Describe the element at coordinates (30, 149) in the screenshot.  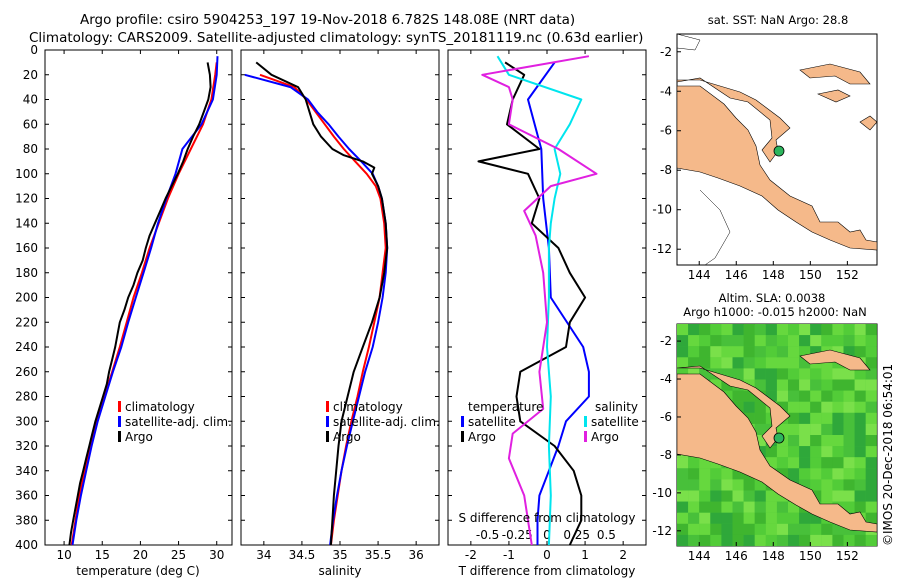
I see `depth-tick-label: 80` at that location.